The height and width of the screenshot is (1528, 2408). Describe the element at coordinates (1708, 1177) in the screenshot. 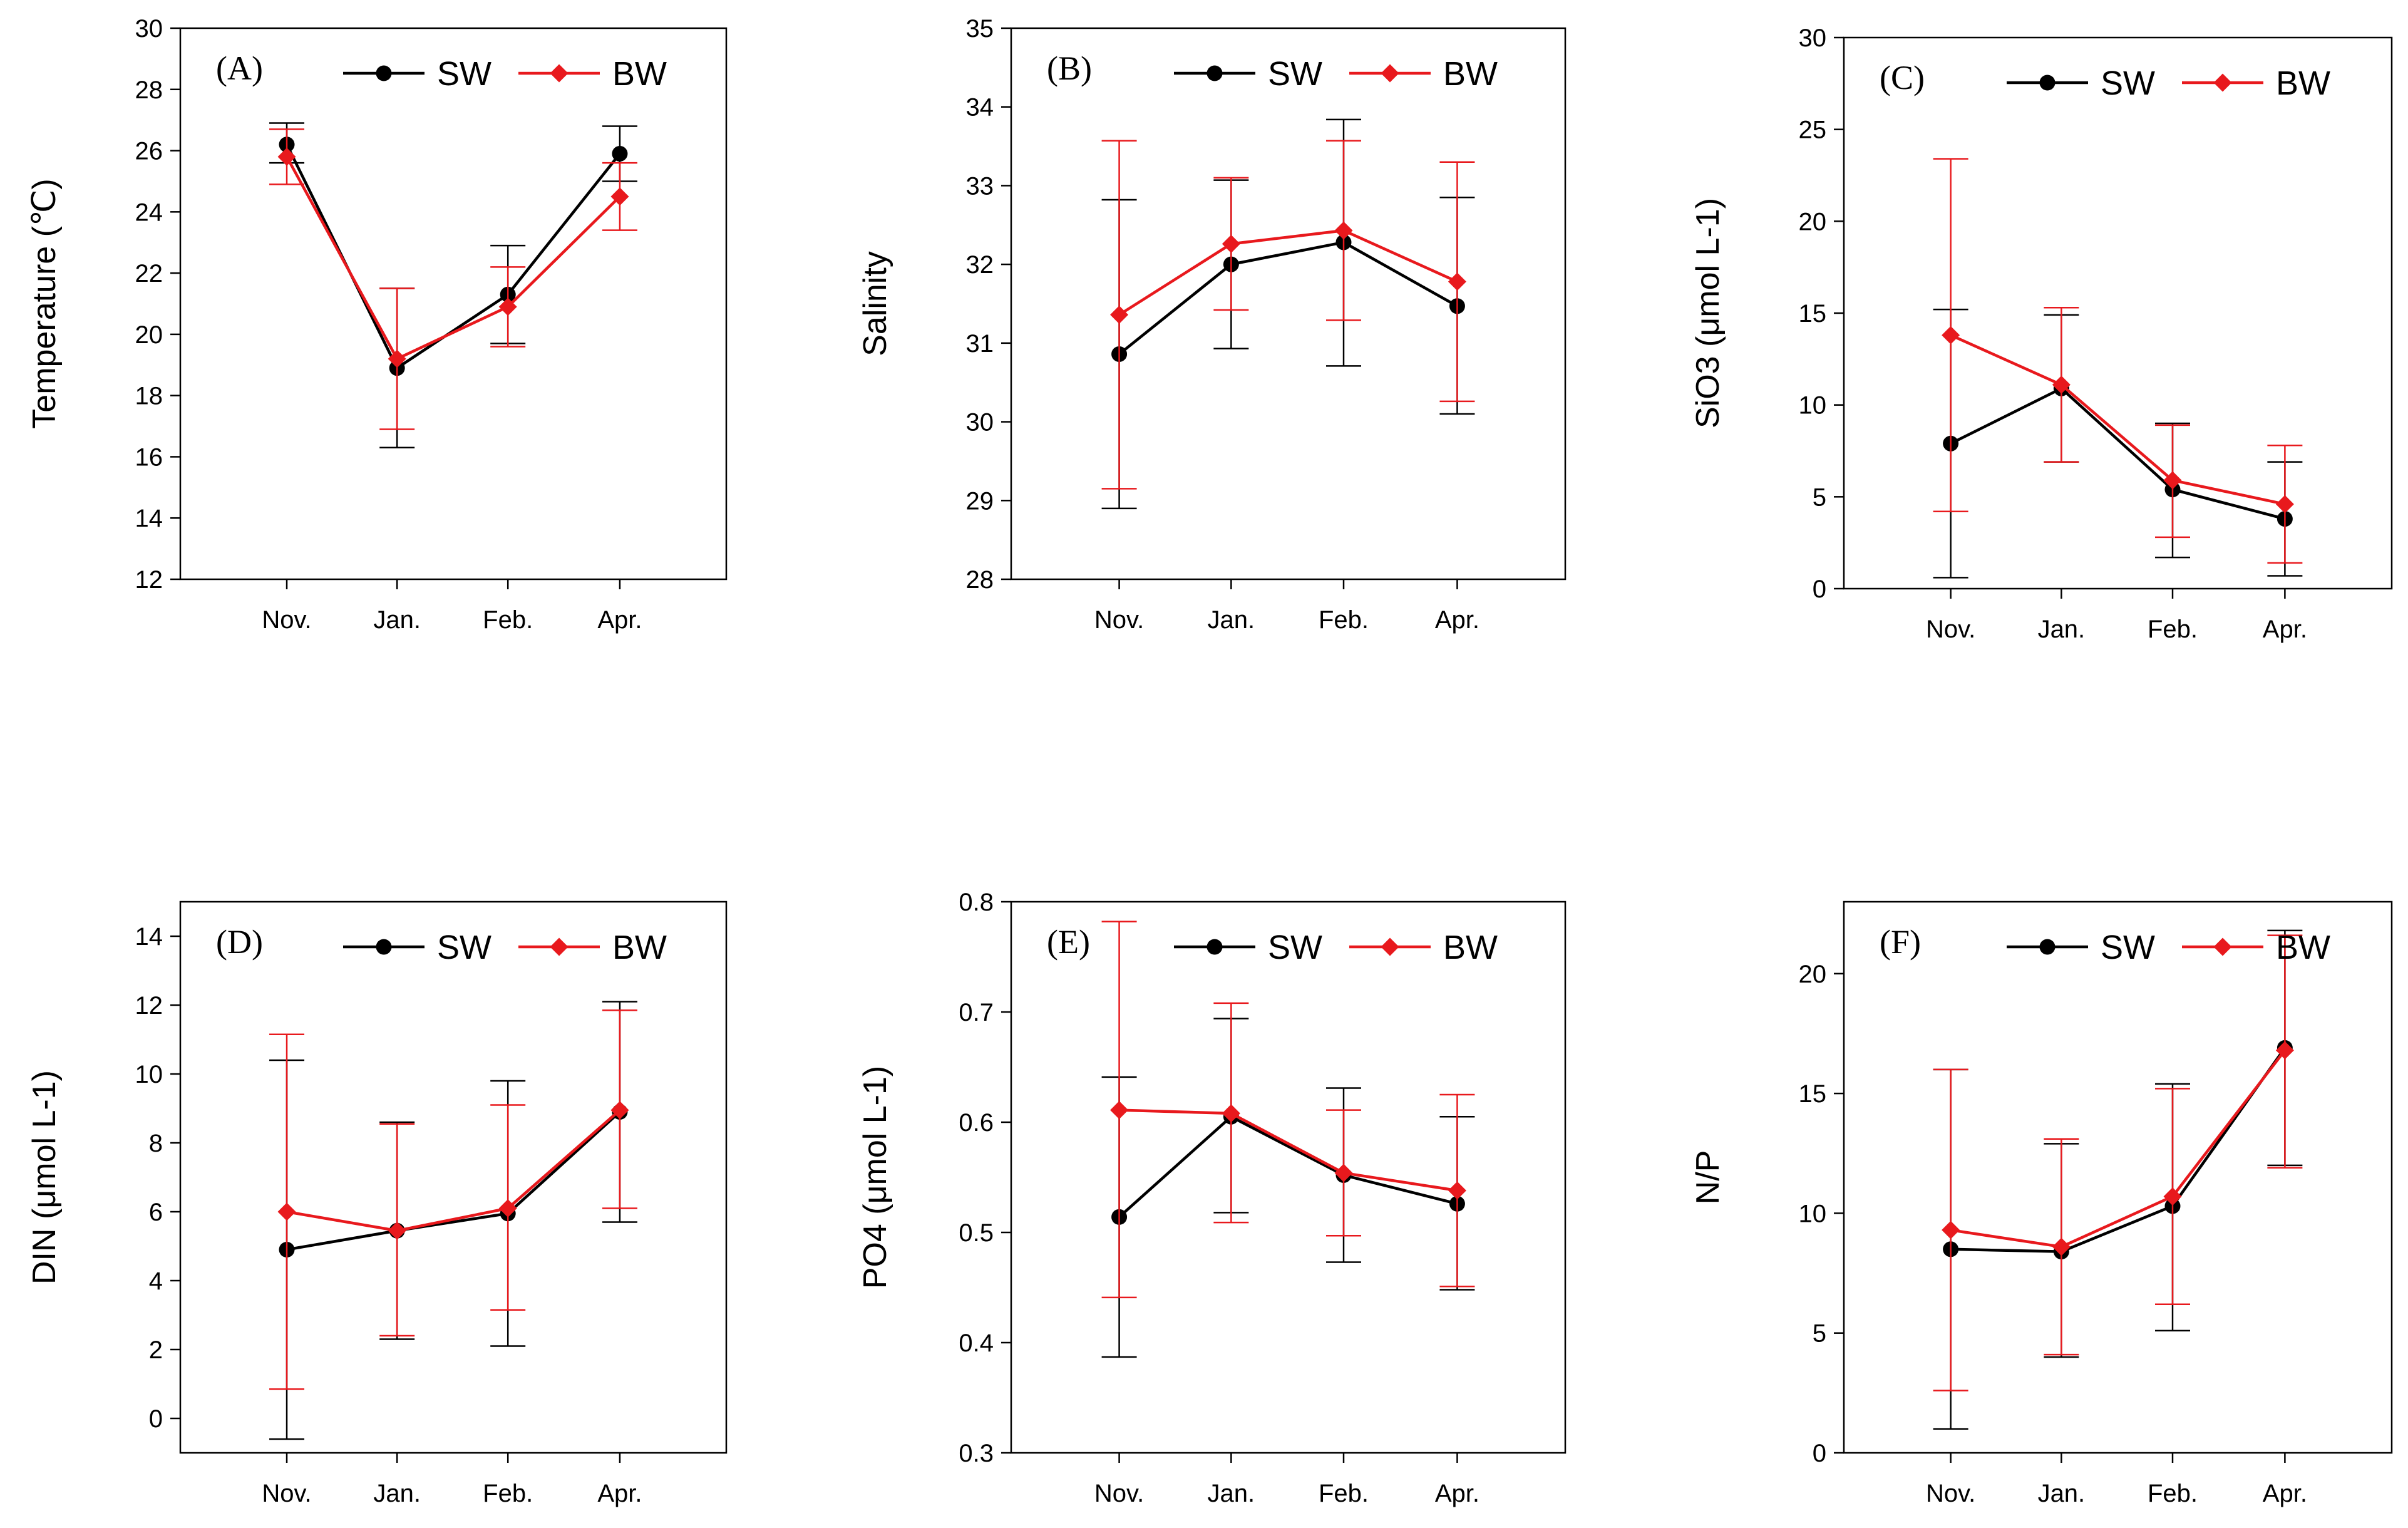

I see `y-axis-title: N/P` at that location.